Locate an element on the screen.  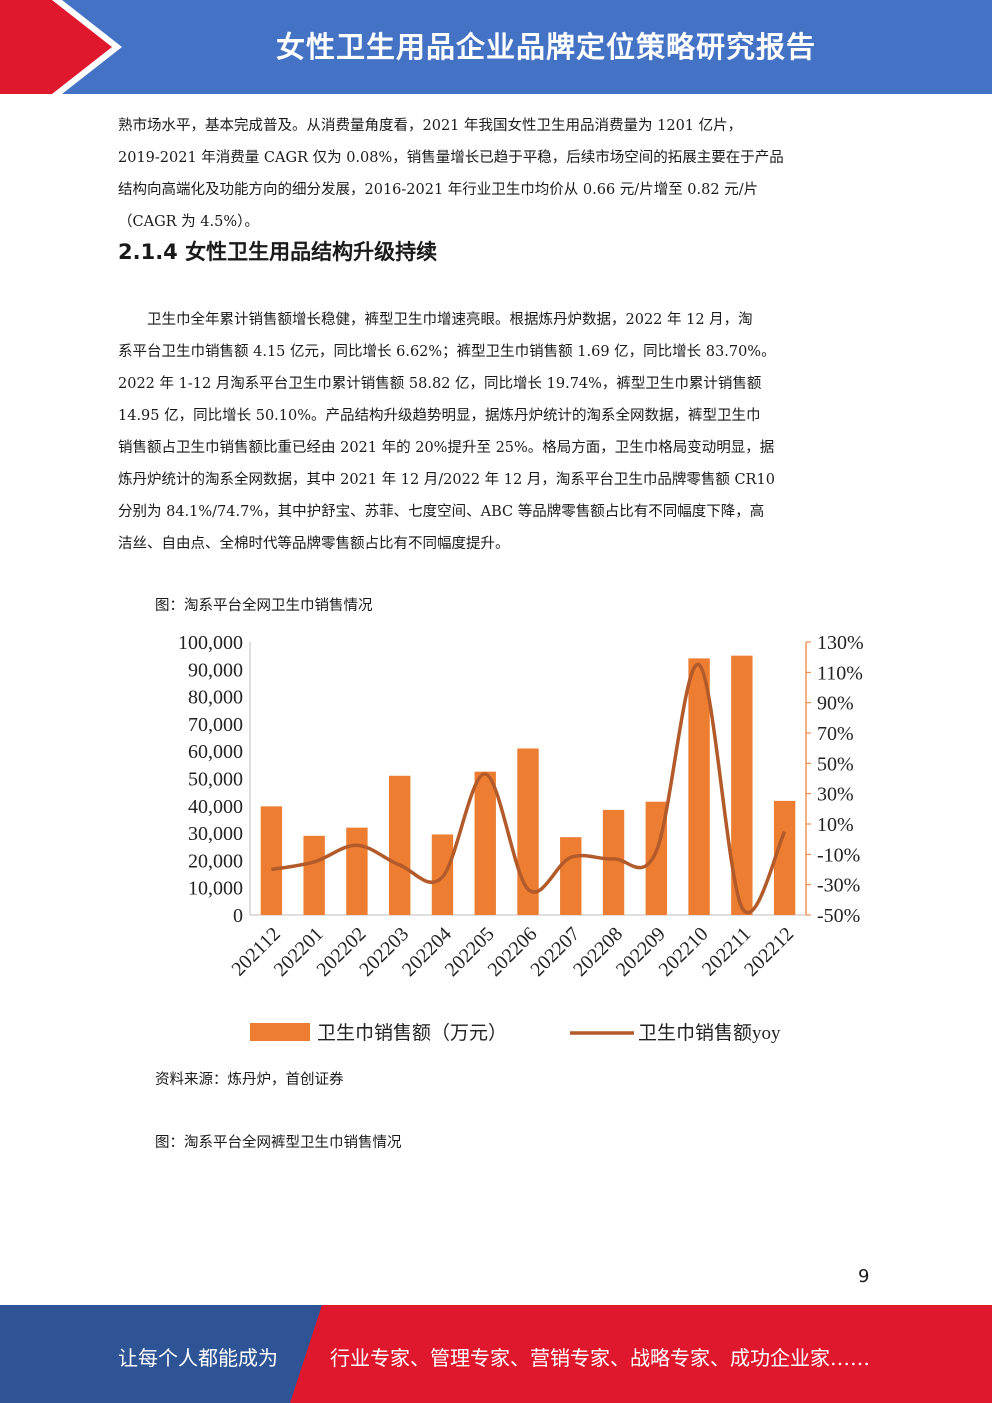
right-tick-label: 110% is located at coordinates (840, 673).